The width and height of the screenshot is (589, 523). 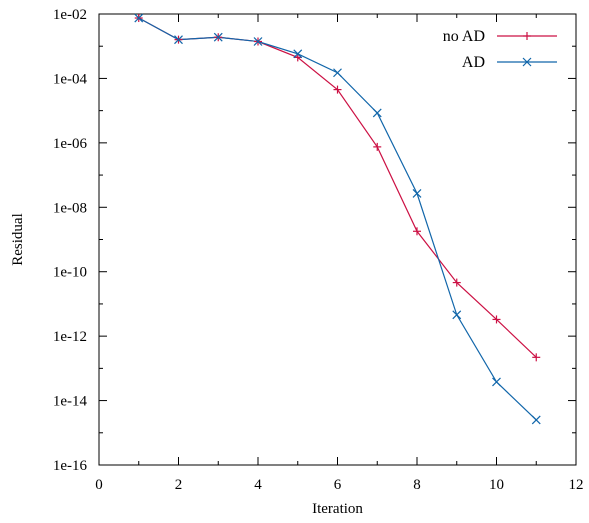 I want to click on y-tick-label: 1e-08, so click(x=70, y=208).